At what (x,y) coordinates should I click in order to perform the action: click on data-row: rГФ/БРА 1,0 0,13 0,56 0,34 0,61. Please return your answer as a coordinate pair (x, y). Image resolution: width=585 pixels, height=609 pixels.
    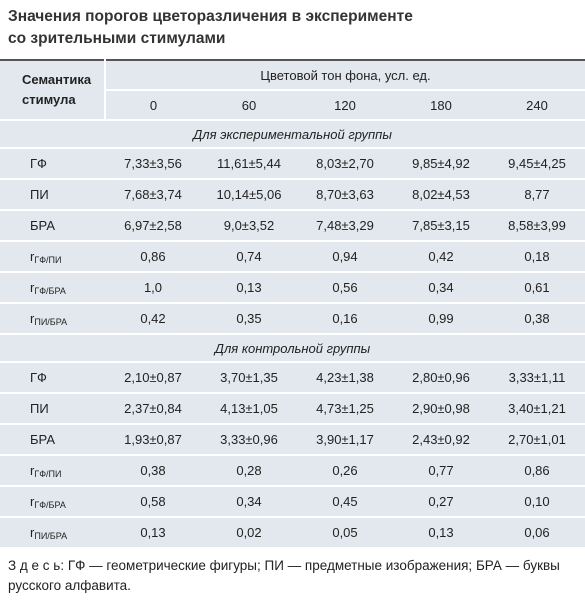
    Looking at the image, I should click on (292, 288).